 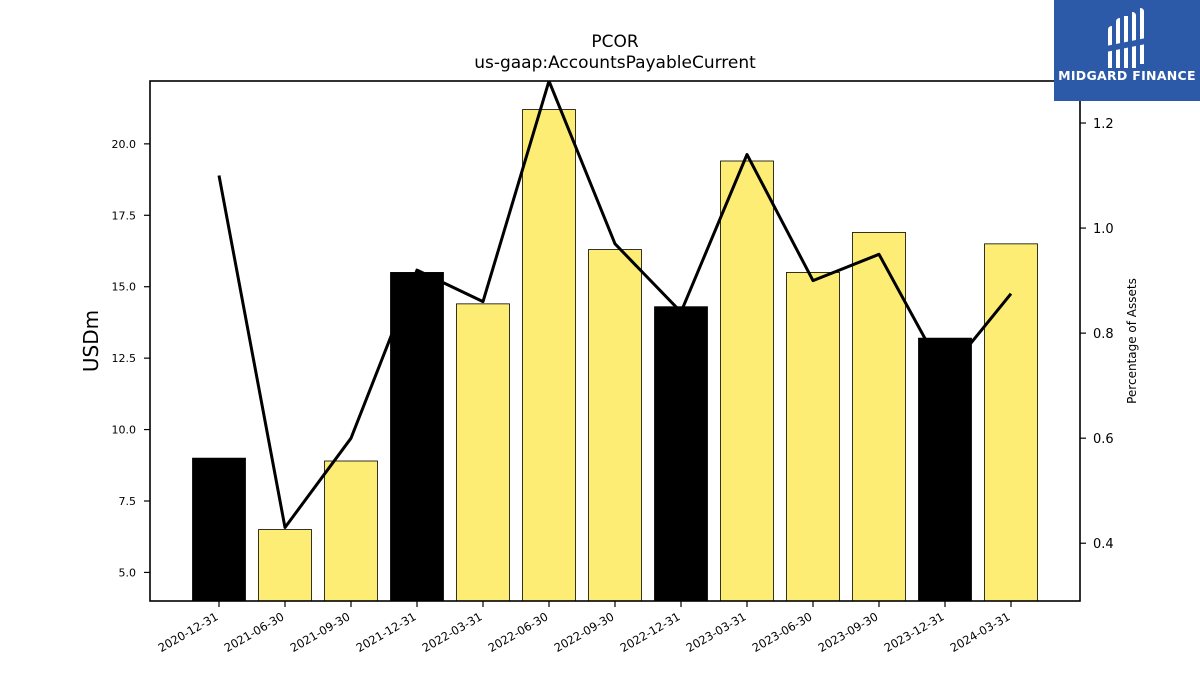 What do you see at coordinates (615, 42) in the screenshot?
I see `chart-title: PCOR` at bounding box center [615, 42].